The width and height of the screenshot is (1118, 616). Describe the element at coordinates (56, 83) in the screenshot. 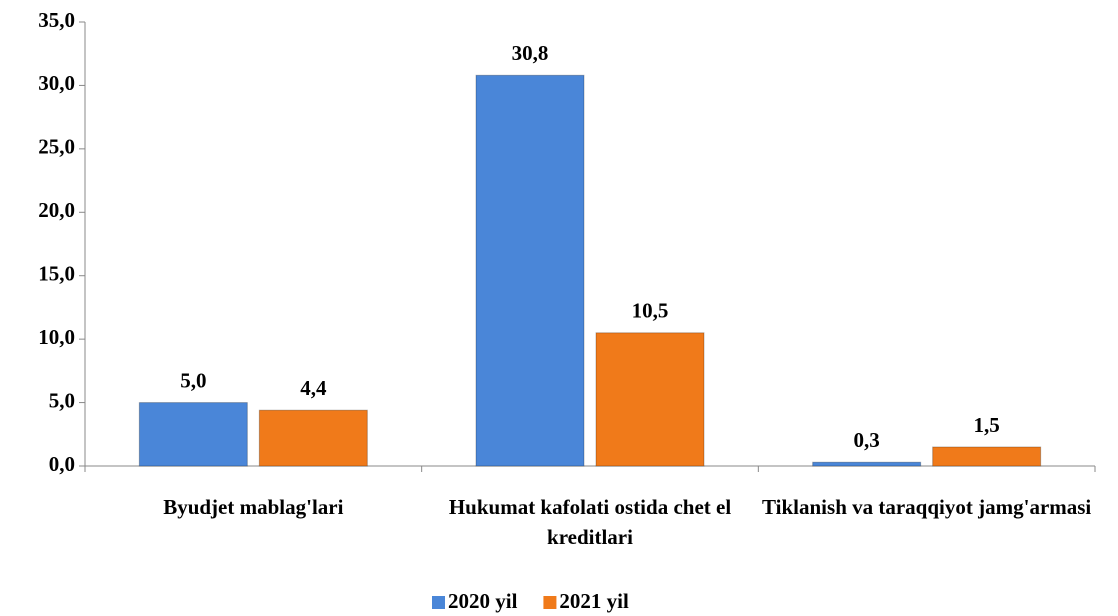

I see `y-tick-label: 30,0` at that location.